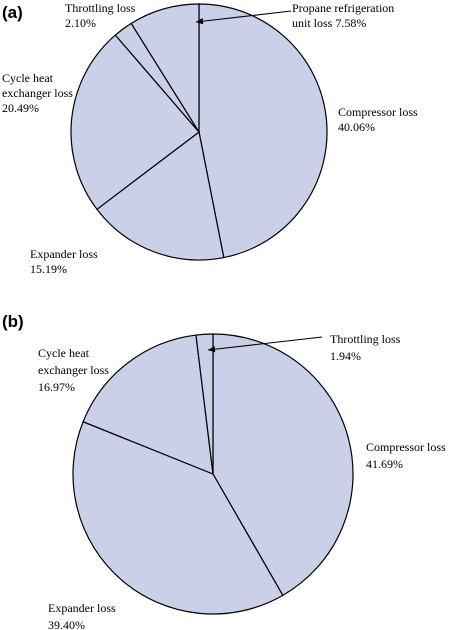  Describe the element at coordinates (20, 108) in the screenshot. I see `slice-label-line: 20.49%` at that location.